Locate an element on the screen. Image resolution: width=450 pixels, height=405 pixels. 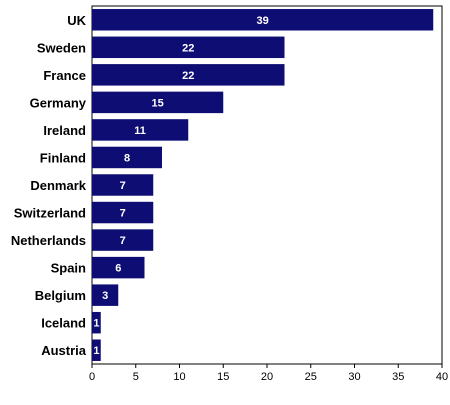
category-label: France is located at coordinates (64, 75).